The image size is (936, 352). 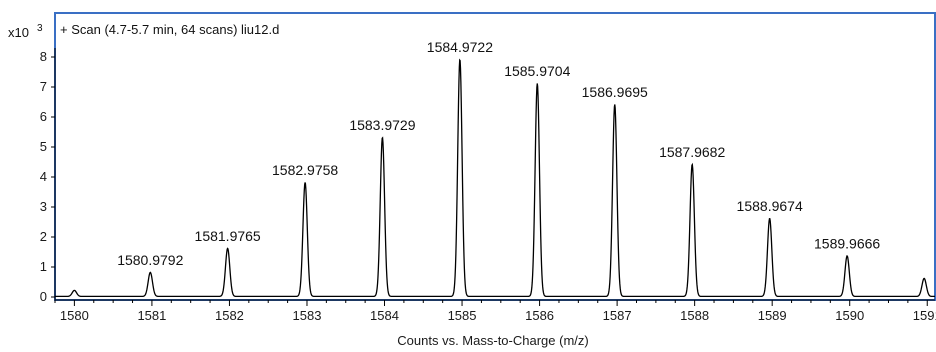 What do you see at coordinates (43, 266) in the screenshot?
I see `y-tick-label: 1` at bounding box center [43, 266].